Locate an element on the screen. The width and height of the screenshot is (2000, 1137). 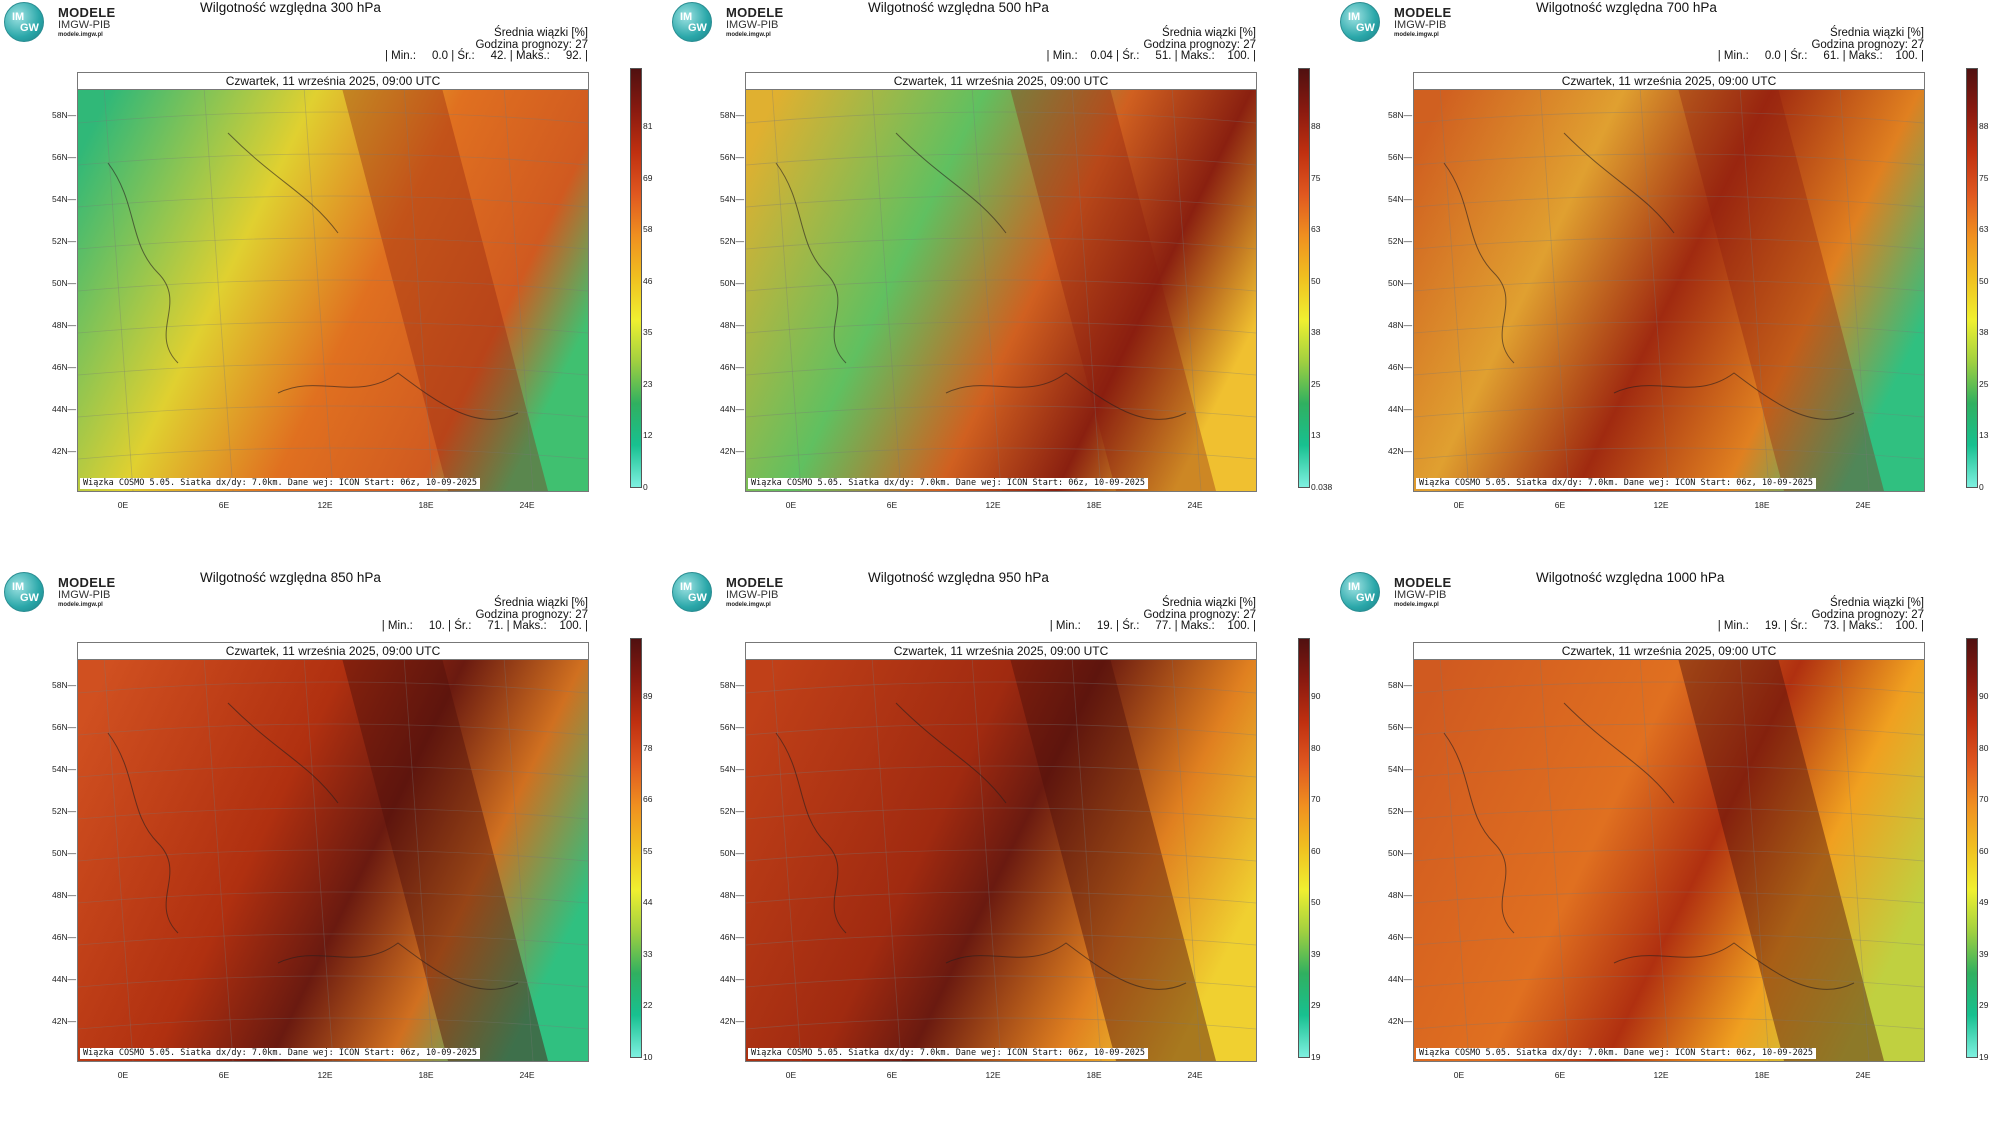
coastline is located at coordinates (1649, 846).